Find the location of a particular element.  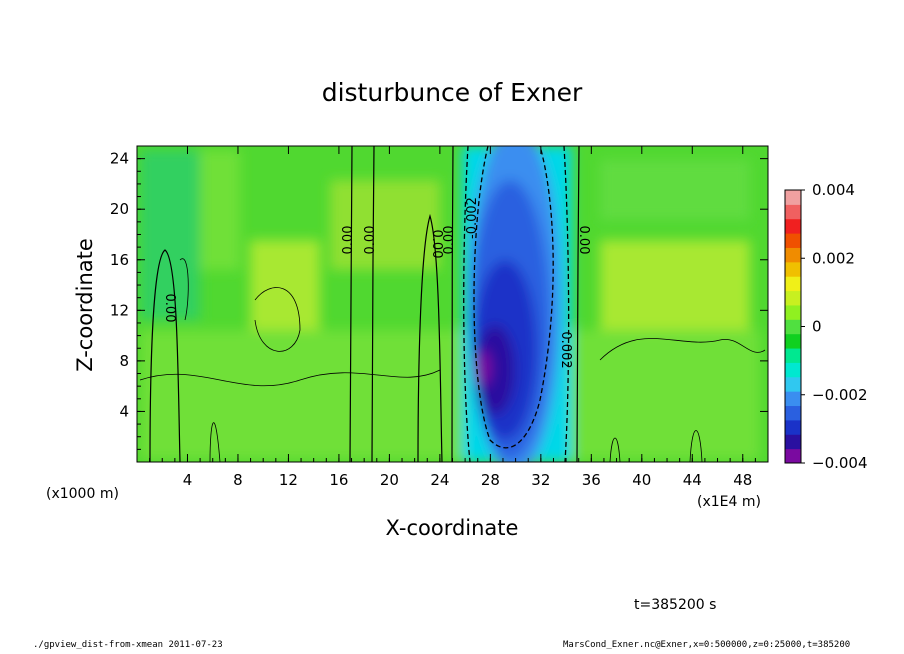

contour-label: -0.002 is located at coordinates (472, 218).